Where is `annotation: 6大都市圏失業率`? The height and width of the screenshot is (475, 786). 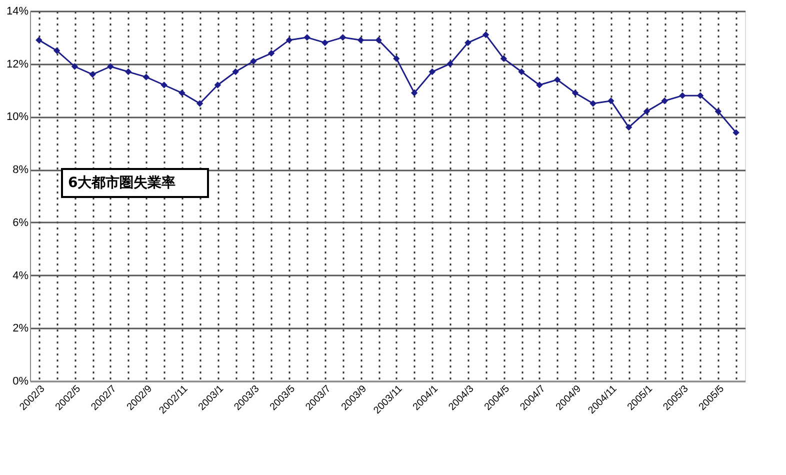 annotation: 6大都市圏失業率 is located at coordinates (122, 182).